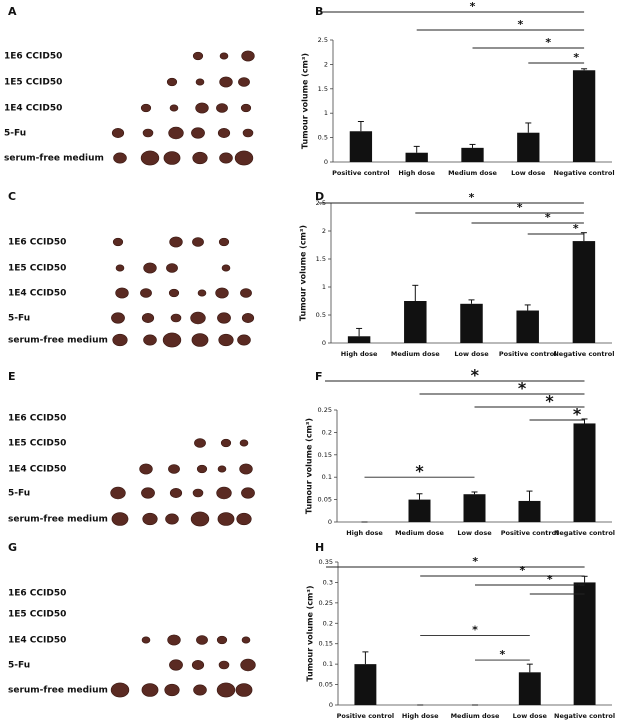 This screenshot has height=722, width=640. What do you see at coordinates (321, 259) in the screenshot?
I see `y-tick-label: 1.5` at bounding box center [321, 259].